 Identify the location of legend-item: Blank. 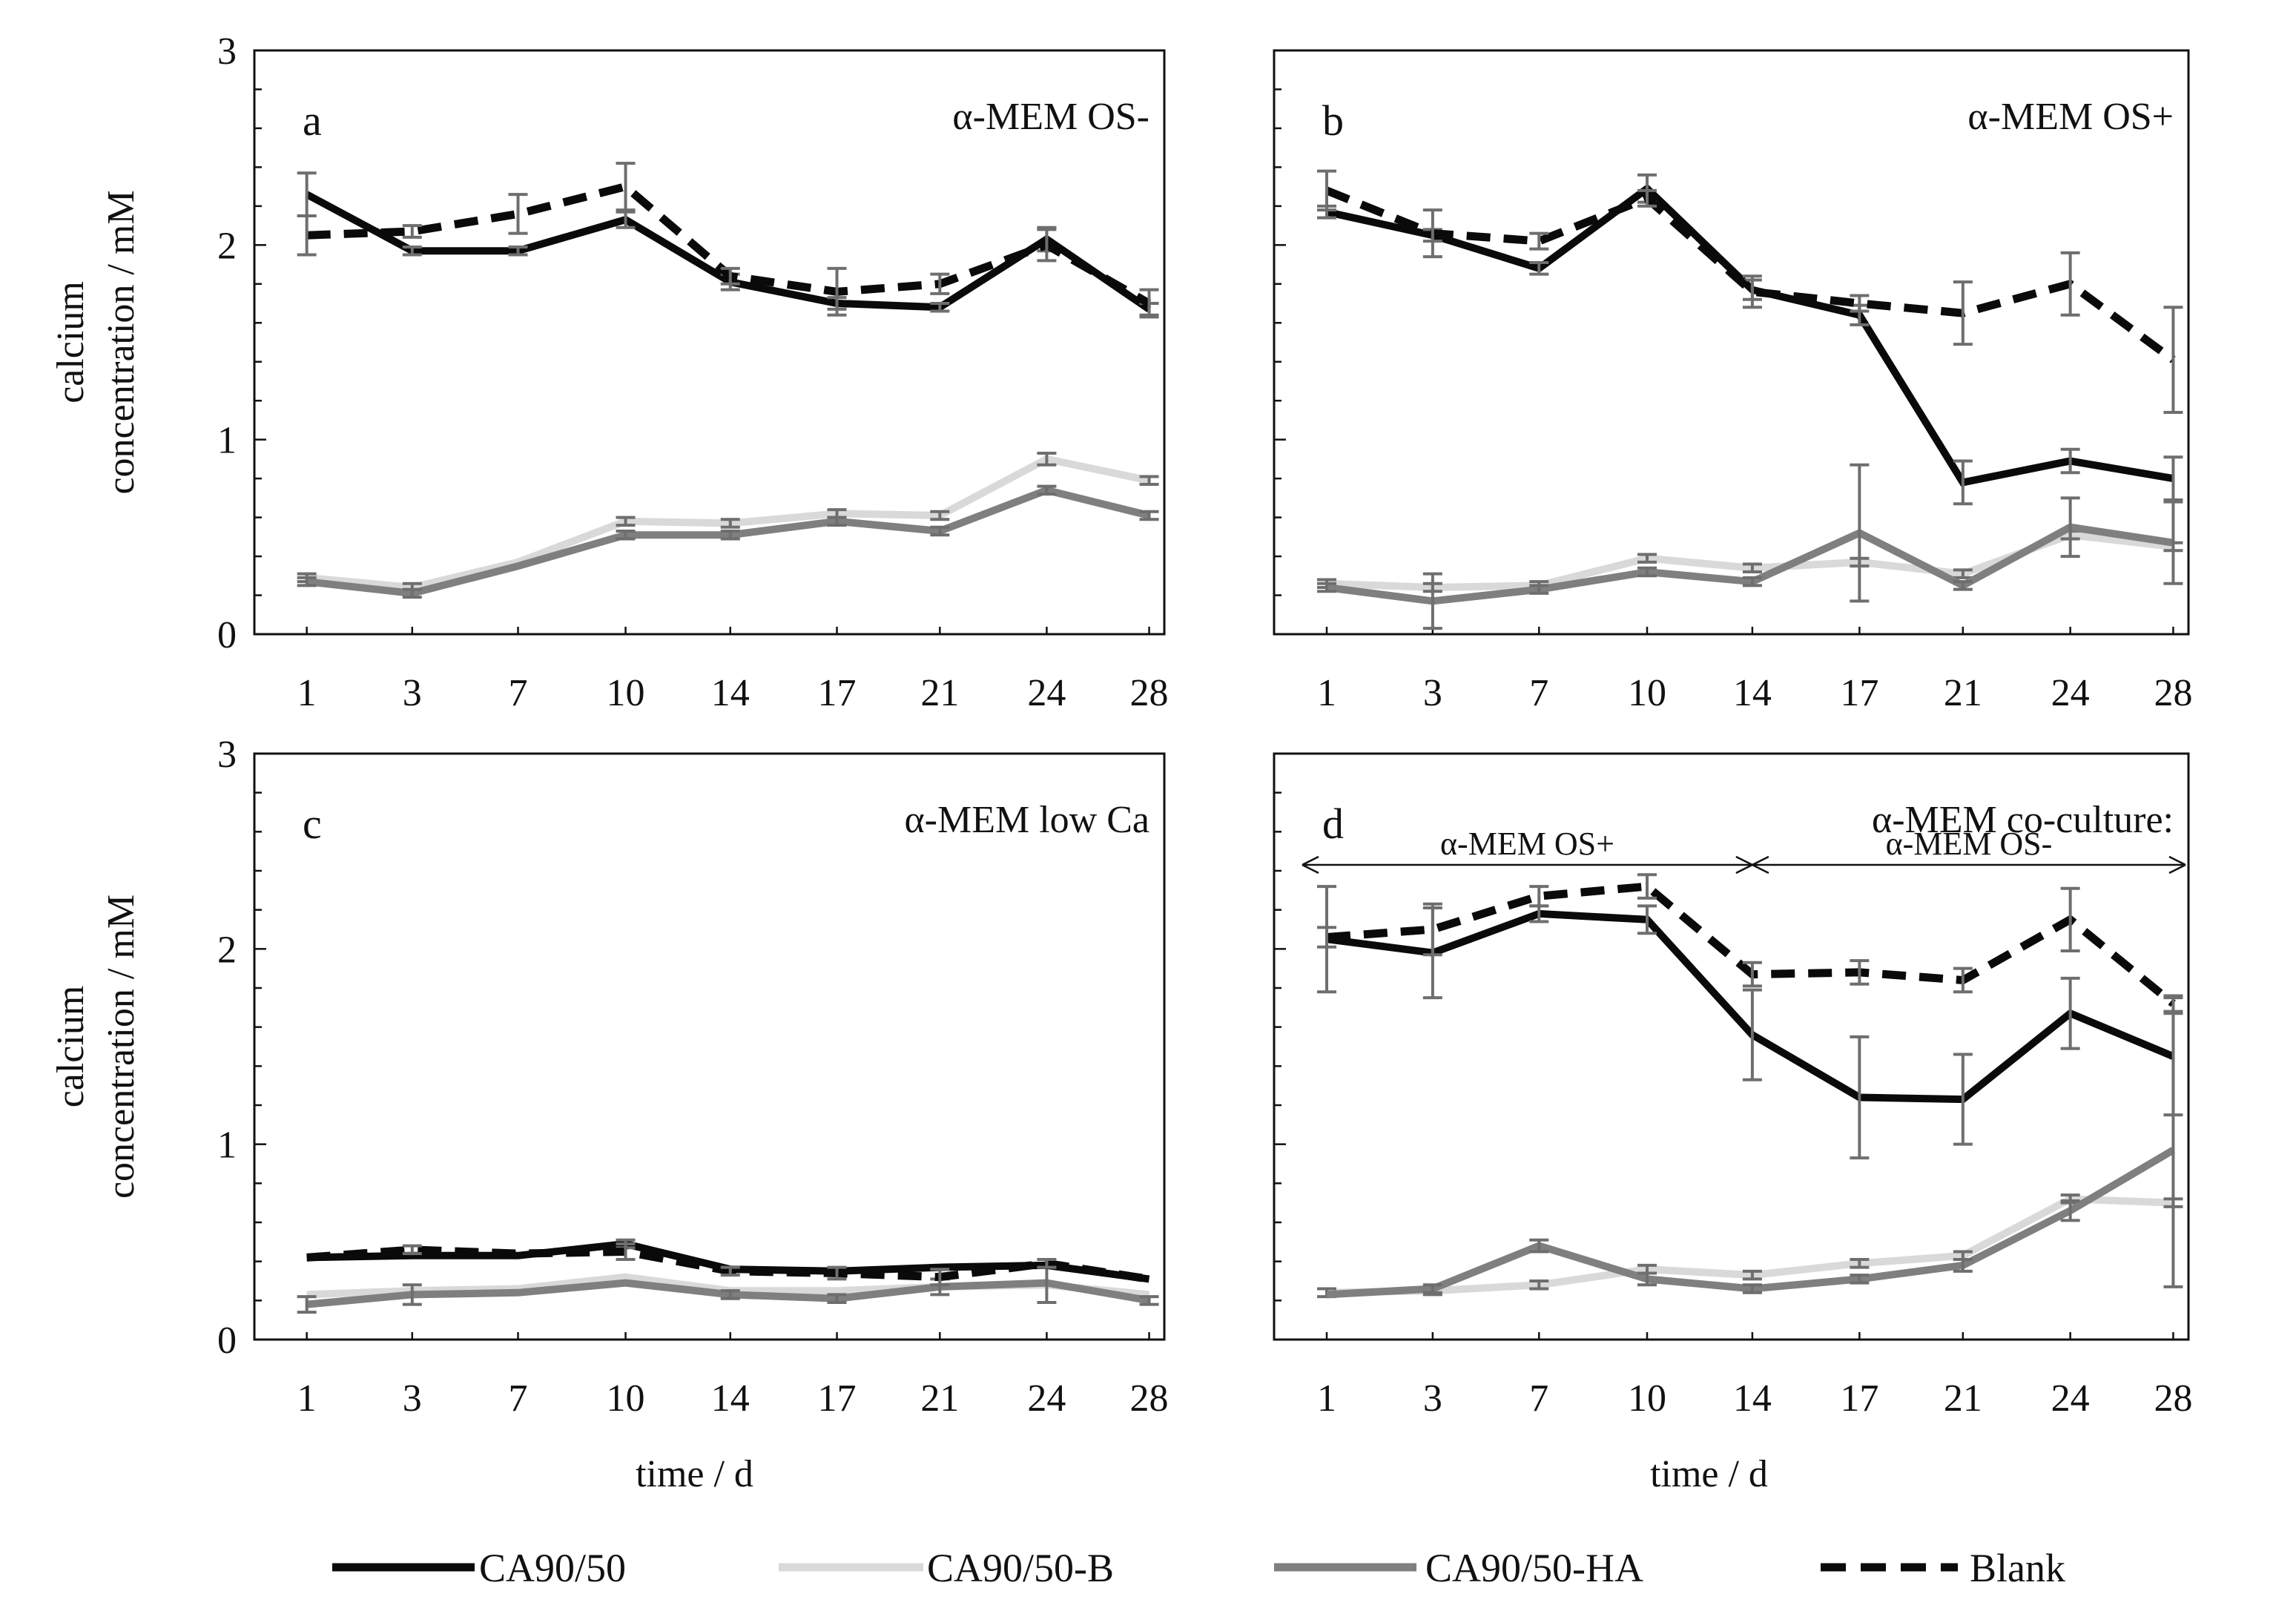
(1943, 1568).